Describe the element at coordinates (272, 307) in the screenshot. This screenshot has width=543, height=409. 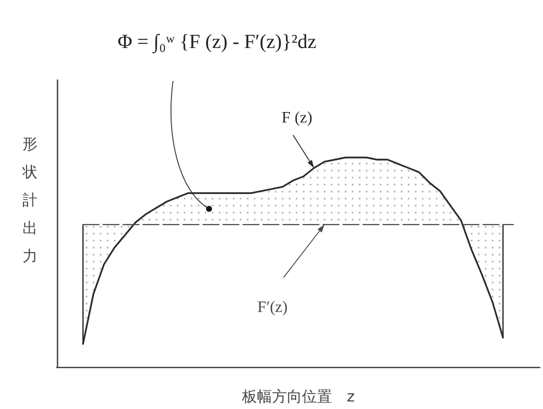
I see `text: F′(z)` at that location.